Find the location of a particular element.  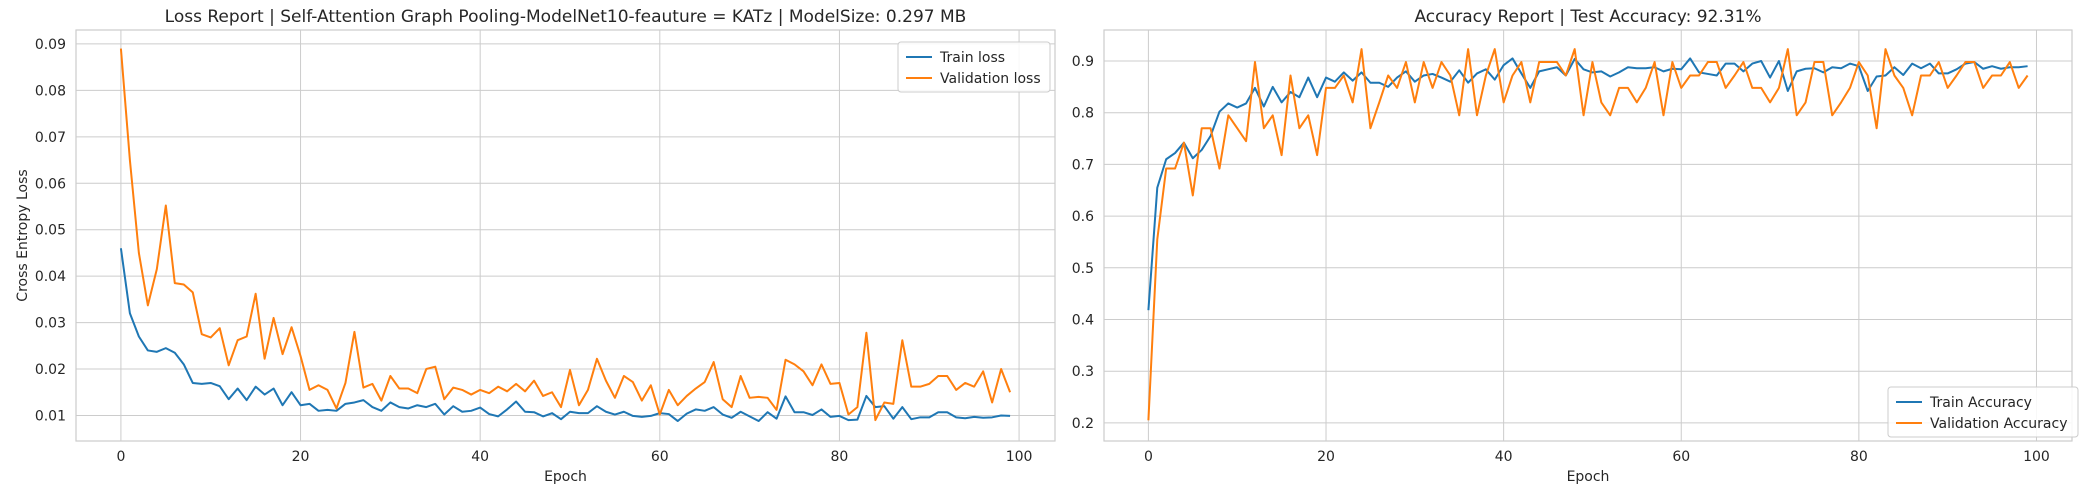

y-tick-label: 0.08 is located at coordinates (50, 91).